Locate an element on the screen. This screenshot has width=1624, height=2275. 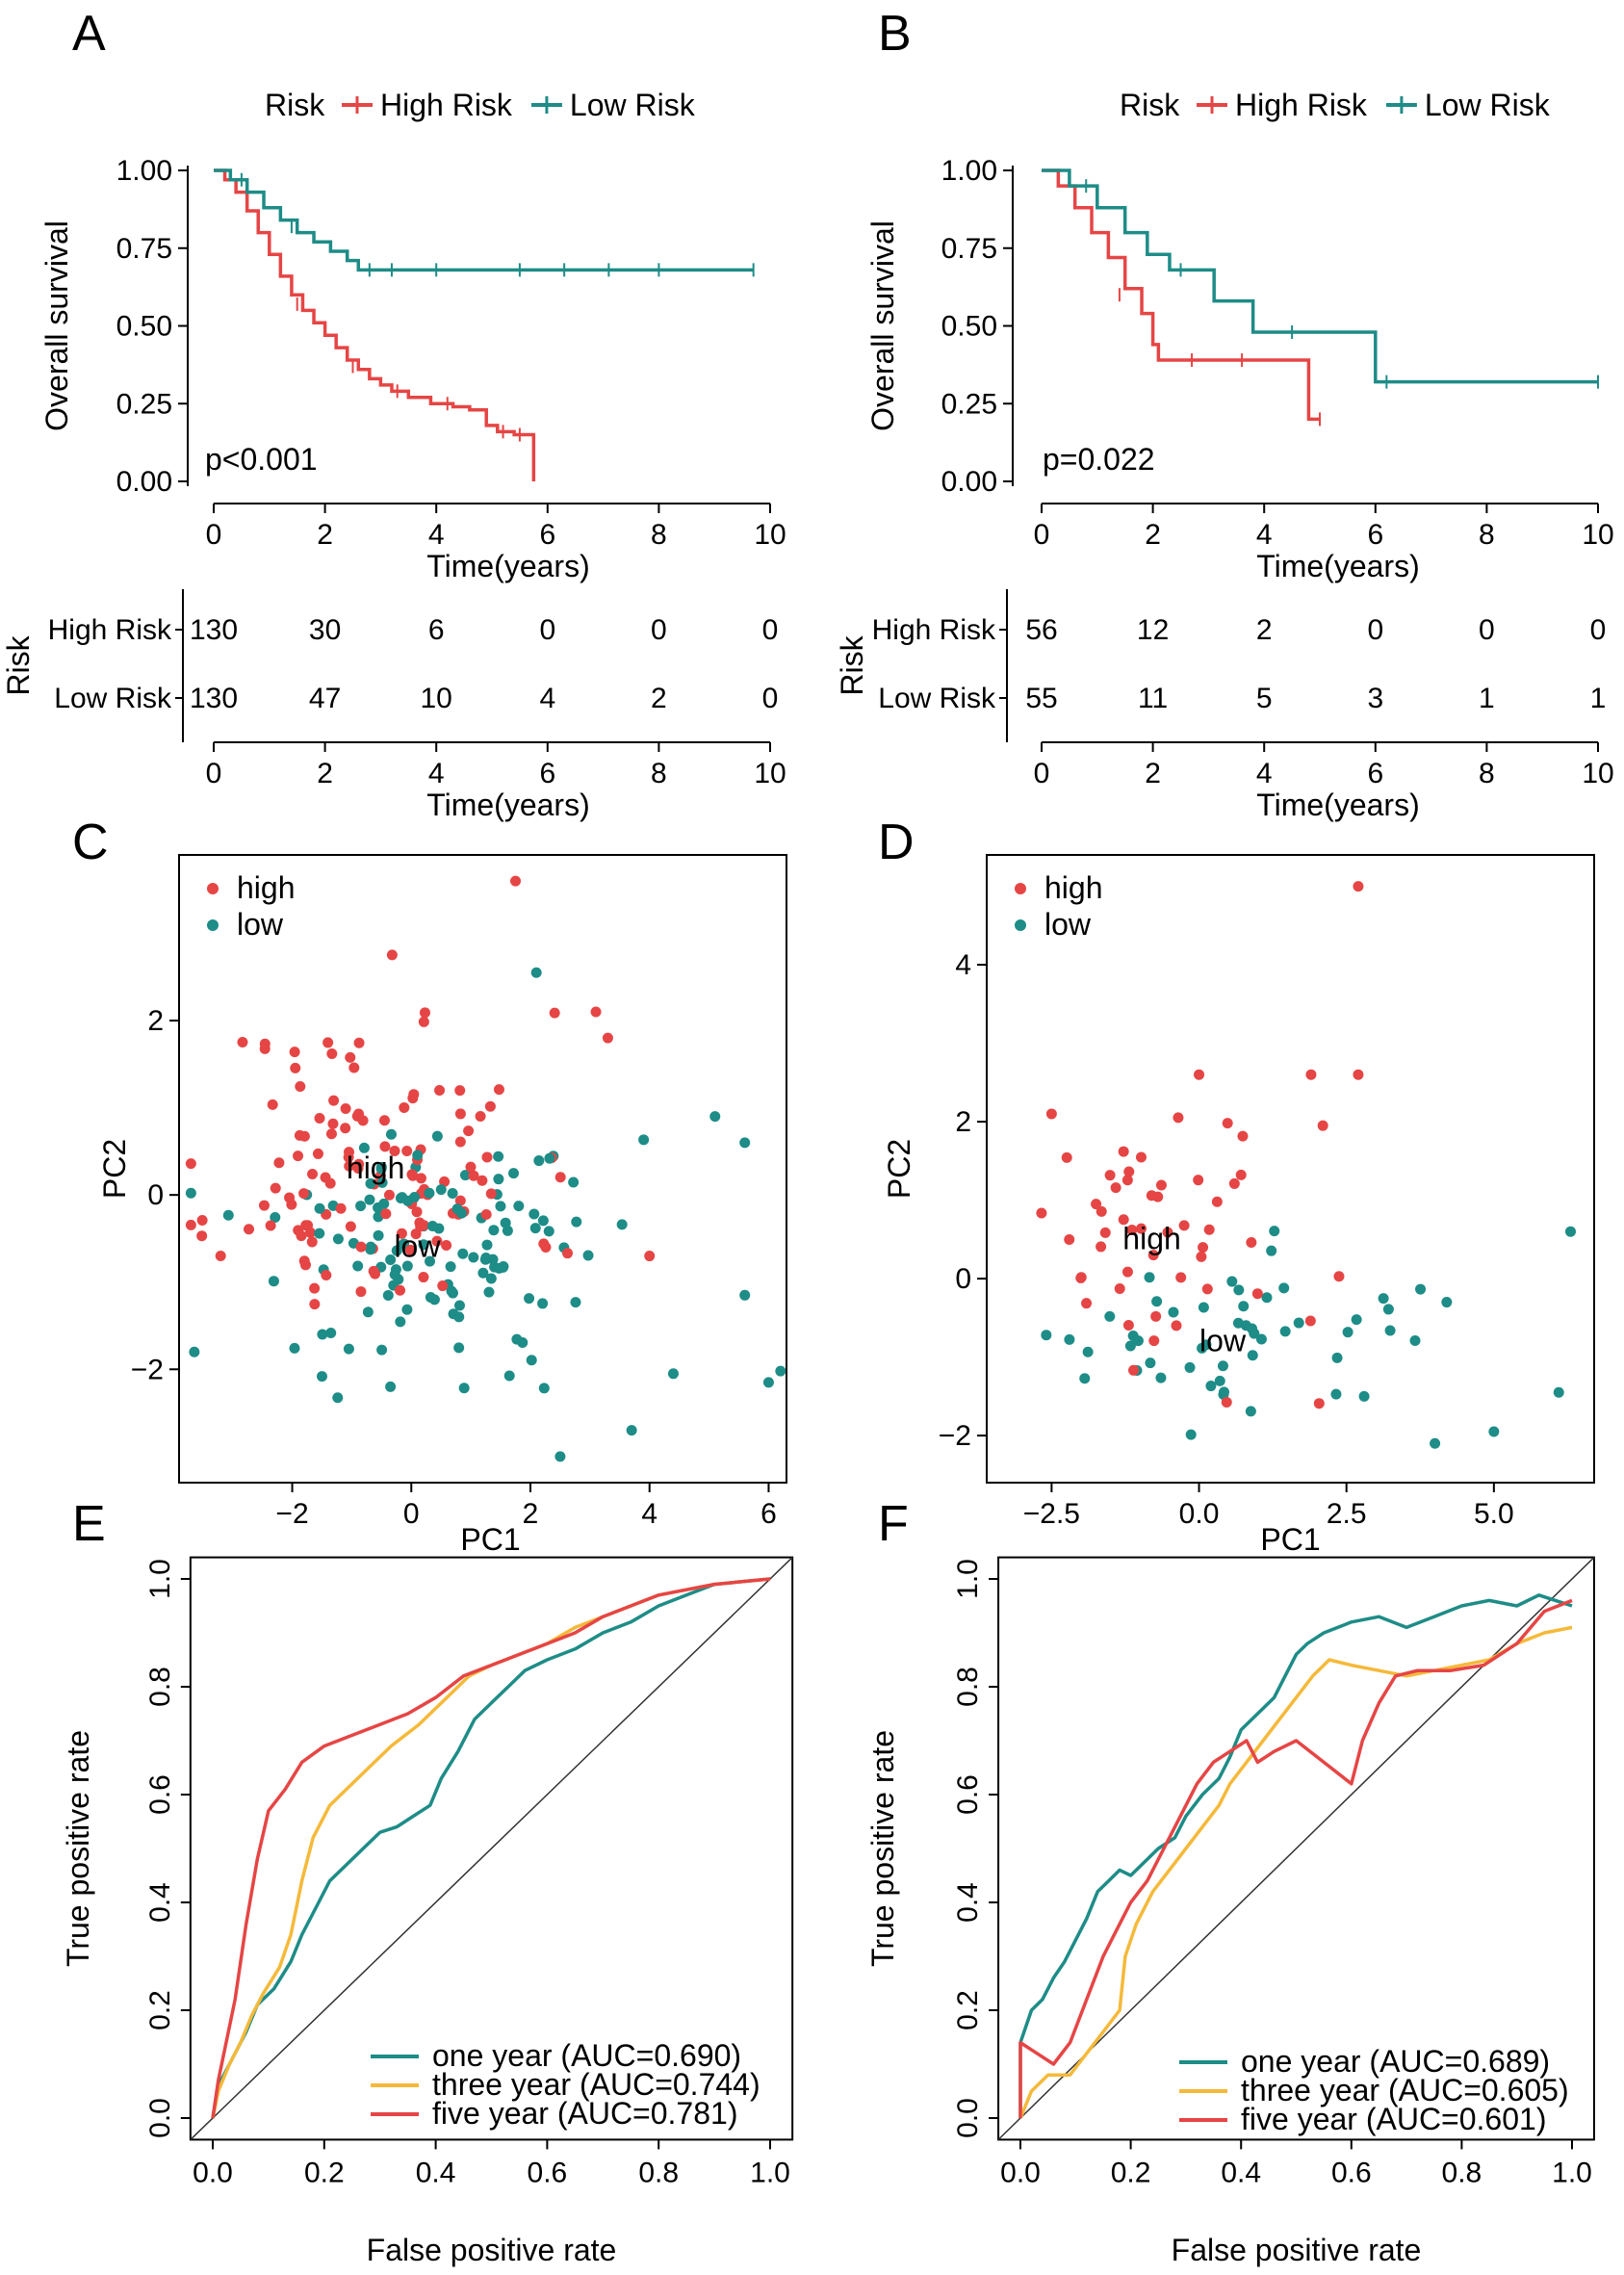
y-tick-label: 1.0 is located at coordinates (968, 1579).